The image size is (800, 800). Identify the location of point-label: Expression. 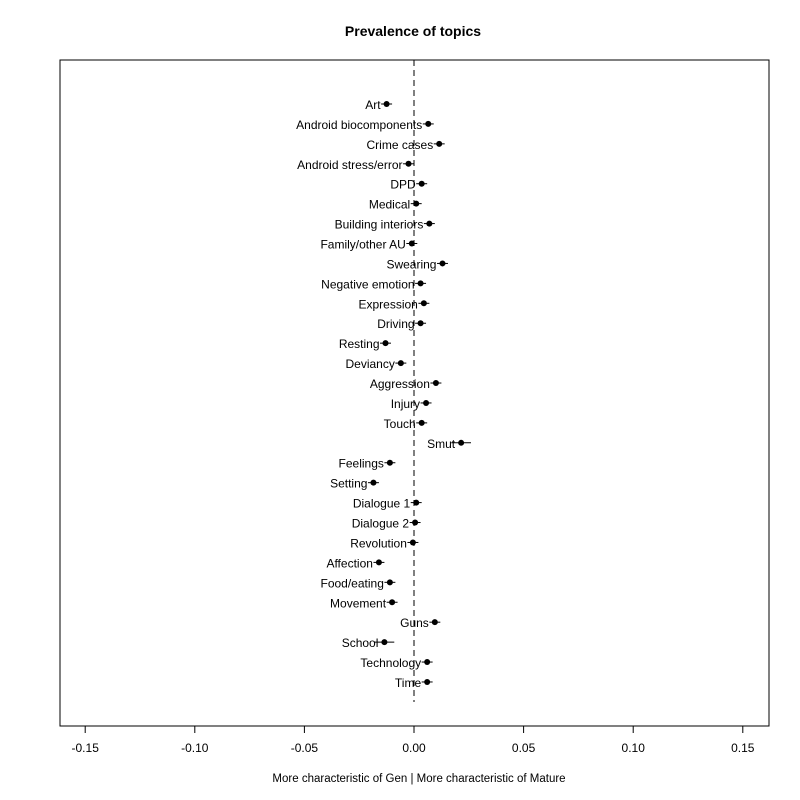
(387, 304).